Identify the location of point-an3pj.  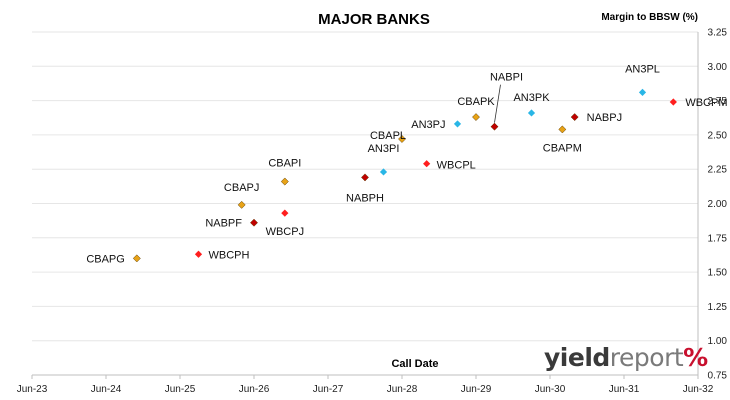
(457, 124).